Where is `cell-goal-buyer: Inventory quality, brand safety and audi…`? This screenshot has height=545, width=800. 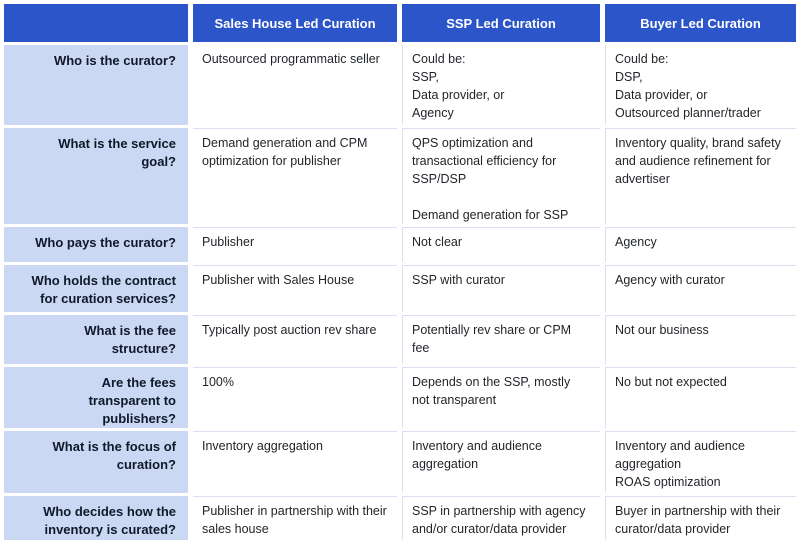
cell-goal-buyer: Inventory quality, brand safety and audi… is located at coordinates (700, 176).